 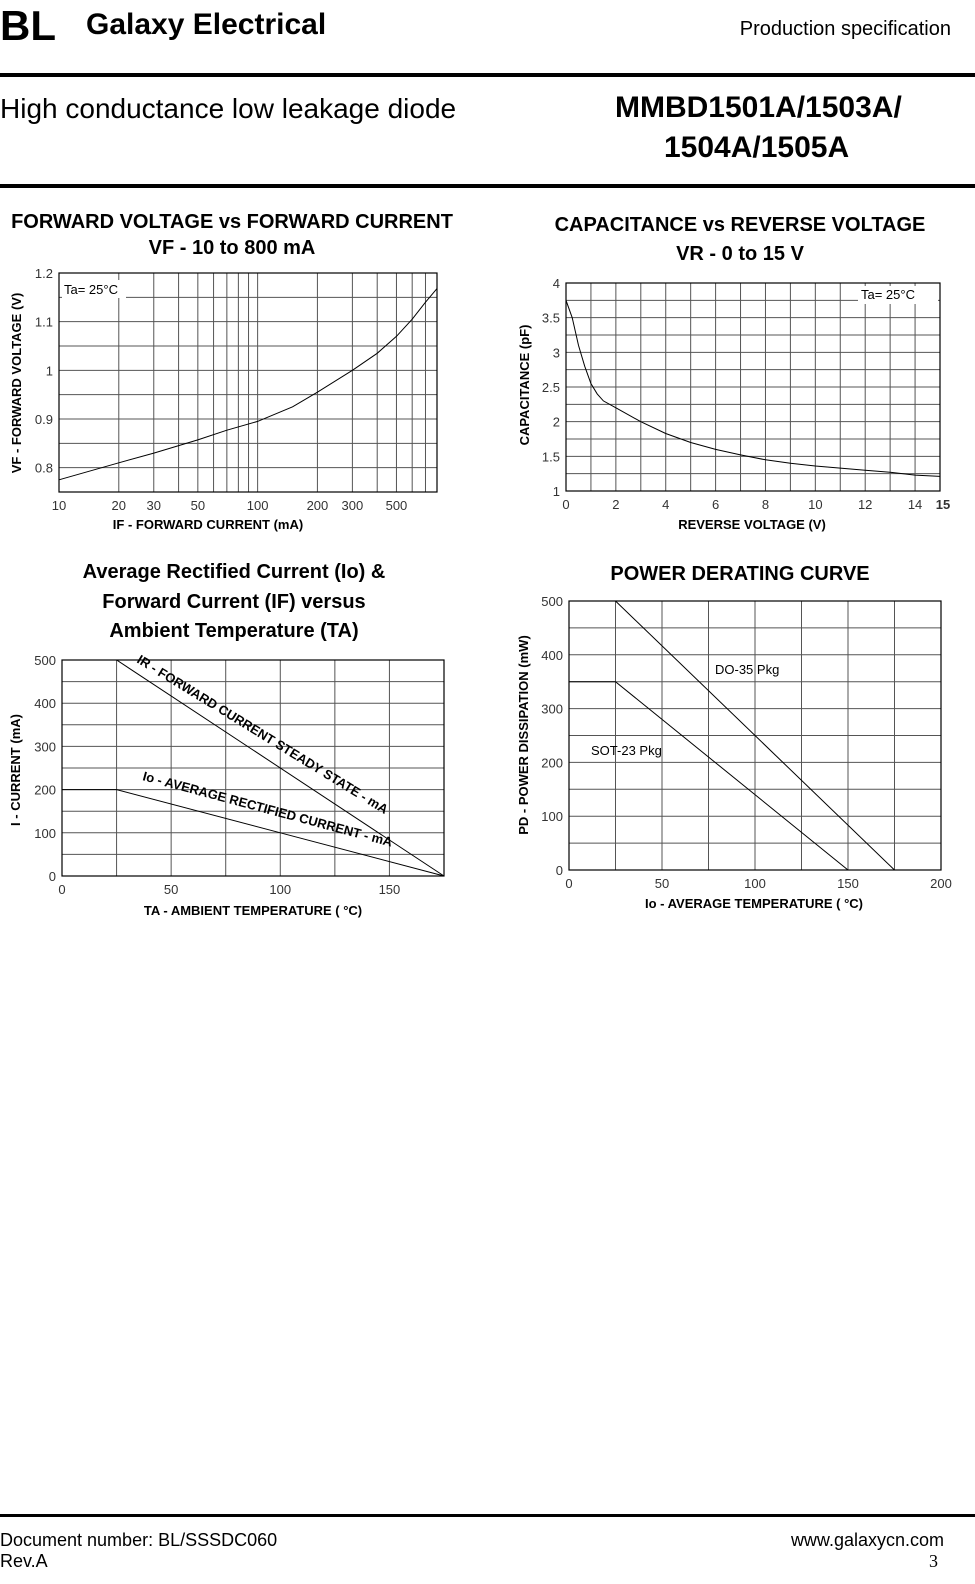 What do you see at coordinates (752, 524) in the screenshot?
I see `x-axis-label: REVERSE VOLTAGE (V)` at bounding box center [752, 524].